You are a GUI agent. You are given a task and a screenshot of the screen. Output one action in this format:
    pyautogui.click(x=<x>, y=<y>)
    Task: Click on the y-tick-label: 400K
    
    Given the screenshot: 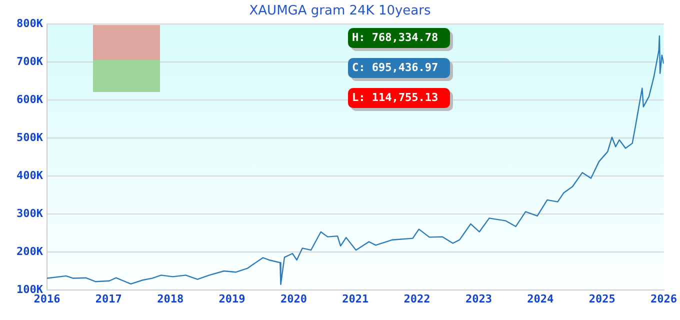 What is the action you would take?
    pyautogui.click(x=30, y=175)
    